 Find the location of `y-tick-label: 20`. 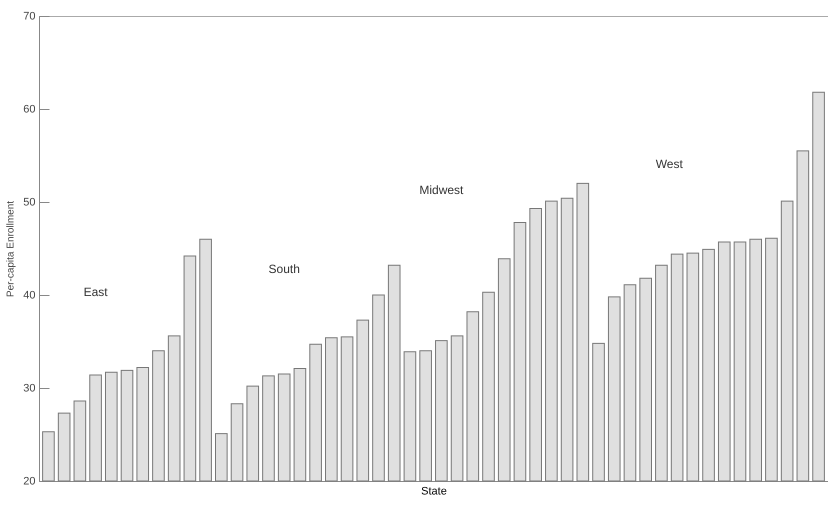

y-tick-label: 20 is located at coordinates (29, 482).